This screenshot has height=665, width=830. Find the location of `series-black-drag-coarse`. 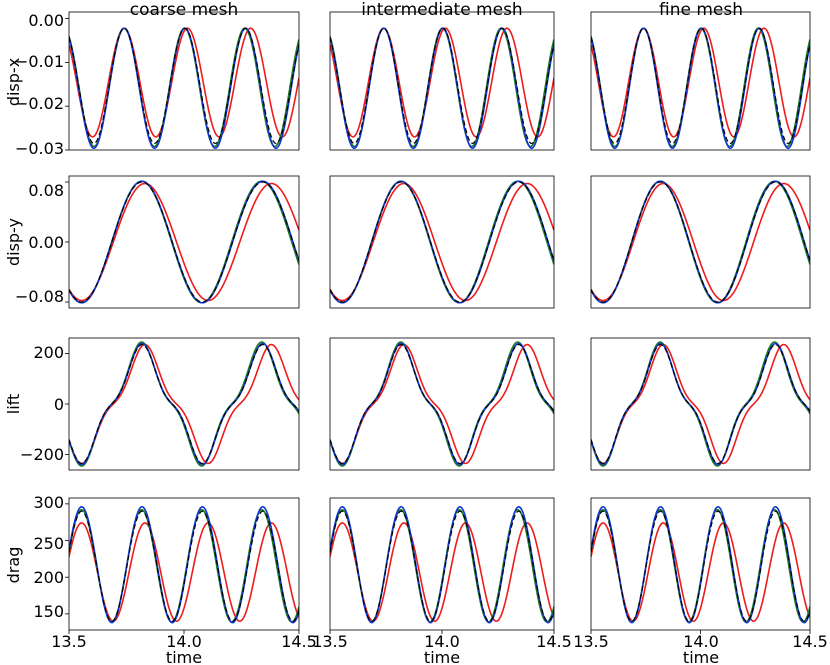

series-black-drag-coarse is located at coordinates (184, 566).